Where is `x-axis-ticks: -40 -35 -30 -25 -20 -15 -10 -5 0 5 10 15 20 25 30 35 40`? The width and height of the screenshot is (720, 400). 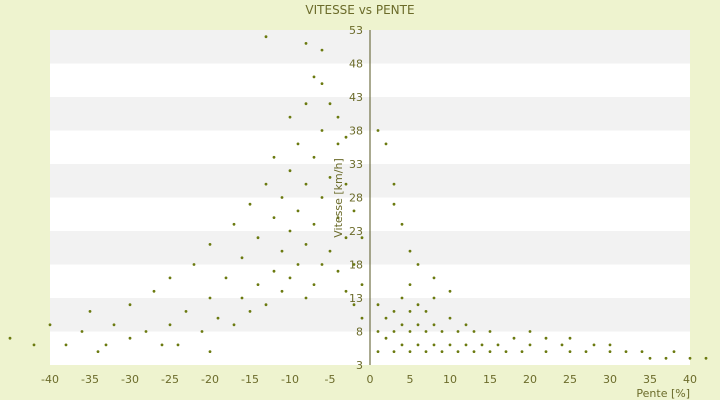
x-axis-ticks: -40 -35 -30 -25 -20 -15 -10 -5 0 5 10 15 20 25 30 35 40 is located at coordinates (369, 379).